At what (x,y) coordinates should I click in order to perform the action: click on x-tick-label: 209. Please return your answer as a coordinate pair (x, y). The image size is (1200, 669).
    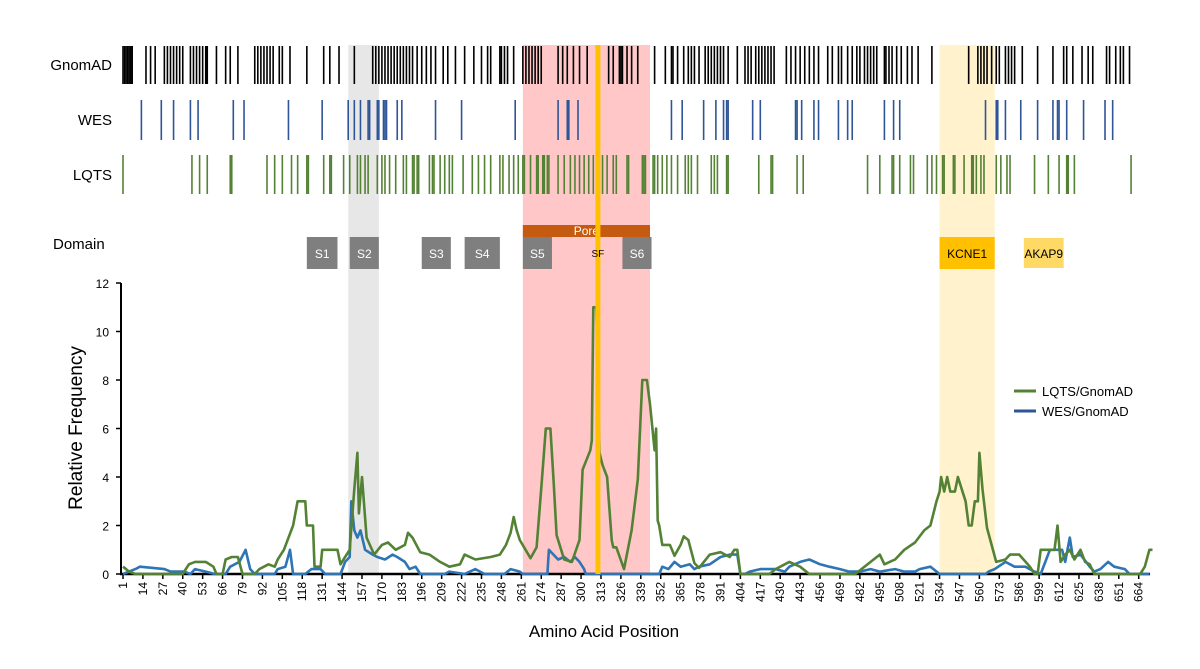
    Looking at the image, I should click on (442, 592).